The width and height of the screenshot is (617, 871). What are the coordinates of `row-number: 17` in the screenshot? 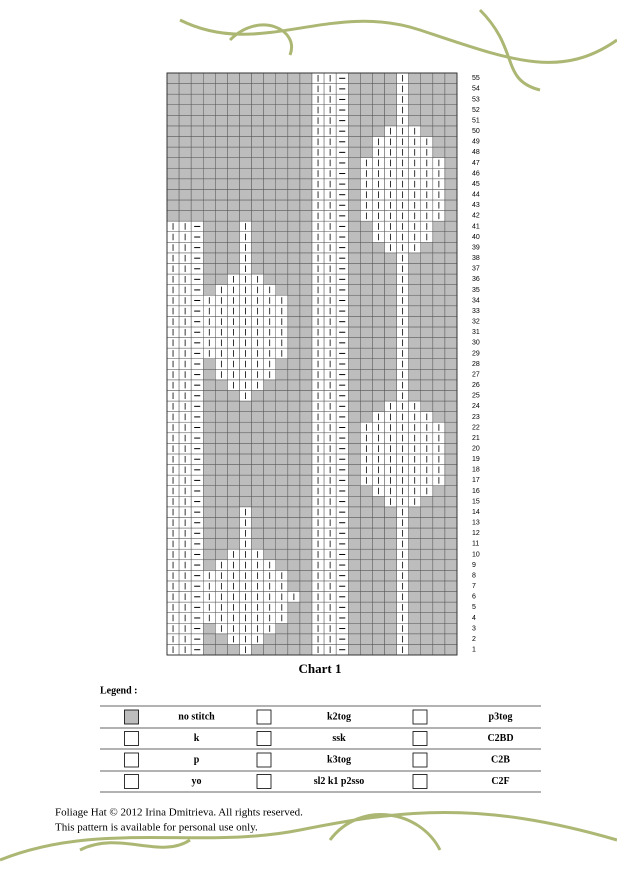 It's located at (476, 480).